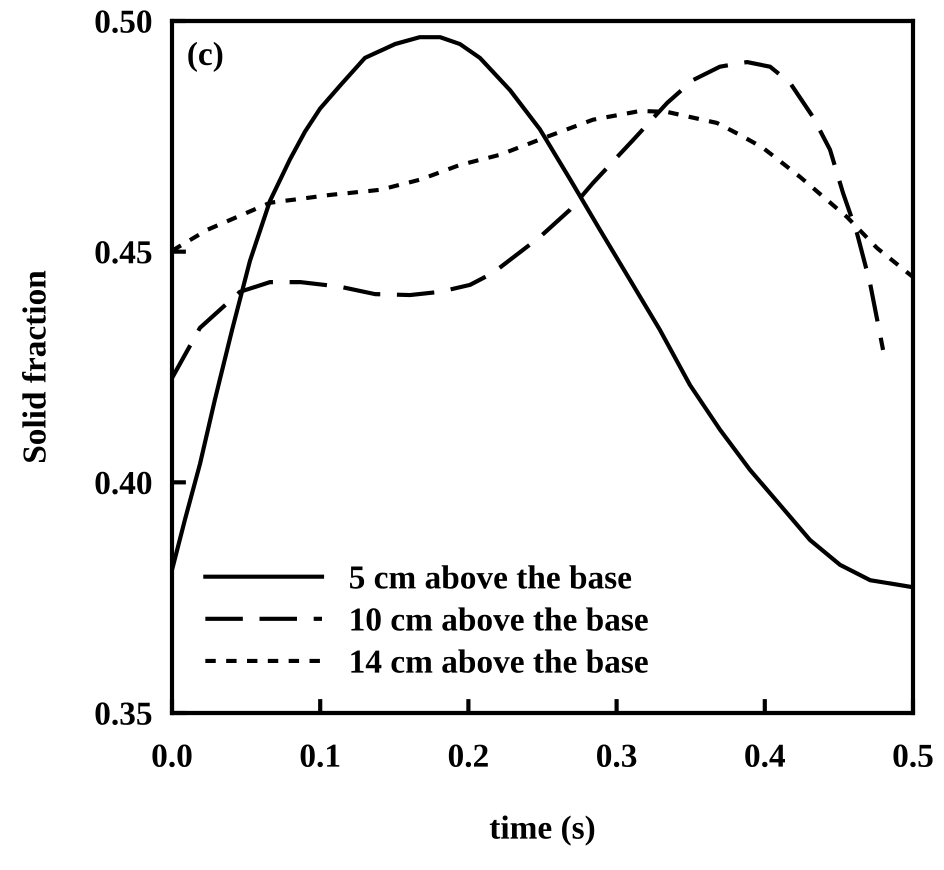  I want to click on legend-label: 14 cm above the base, so click(499, 661).